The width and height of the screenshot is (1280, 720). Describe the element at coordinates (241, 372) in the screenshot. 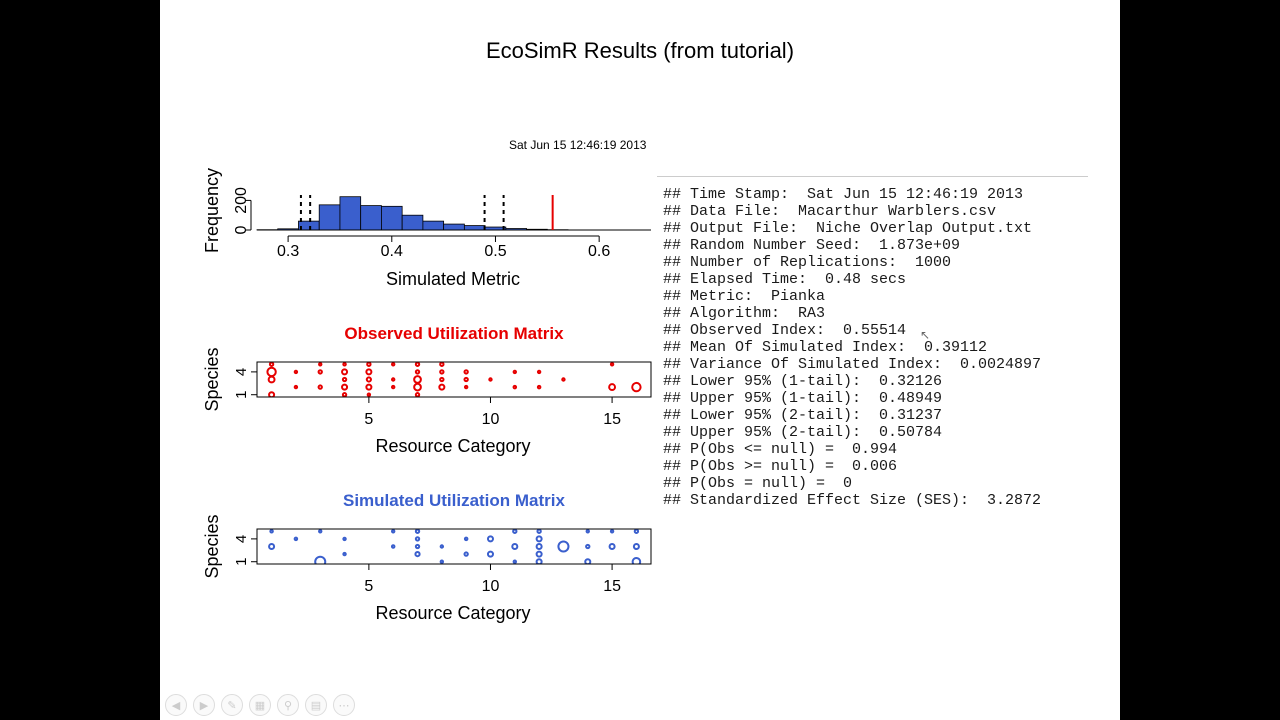

I see `y-tick-label: 4` at that location.